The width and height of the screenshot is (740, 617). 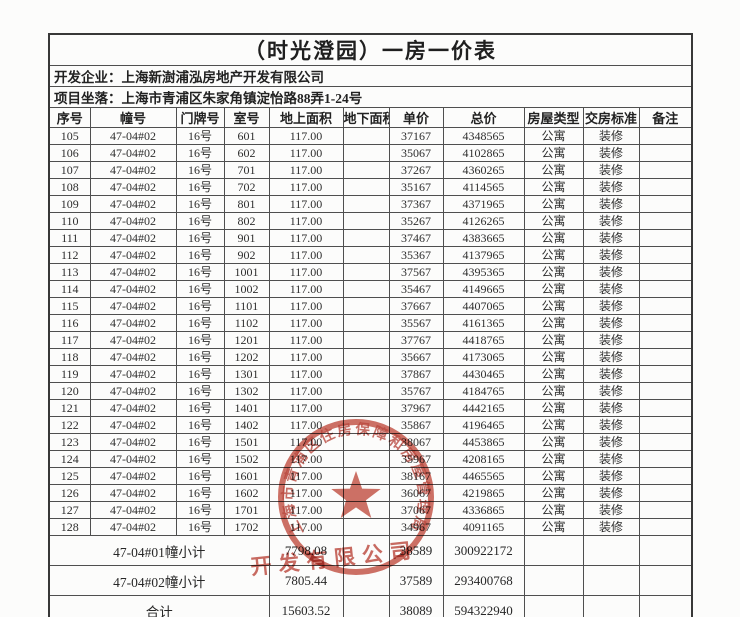 What do you see at coordinates (483, 238) in the screenshot?
I see `table-cell: 4383665` at bounding box center [483, 238].